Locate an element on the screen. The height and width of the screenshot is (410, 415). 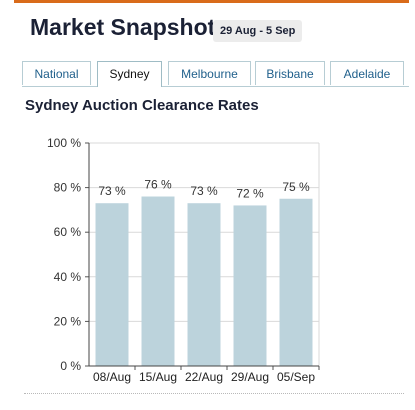
top-accent-divider is located at coordinates (211, 1).